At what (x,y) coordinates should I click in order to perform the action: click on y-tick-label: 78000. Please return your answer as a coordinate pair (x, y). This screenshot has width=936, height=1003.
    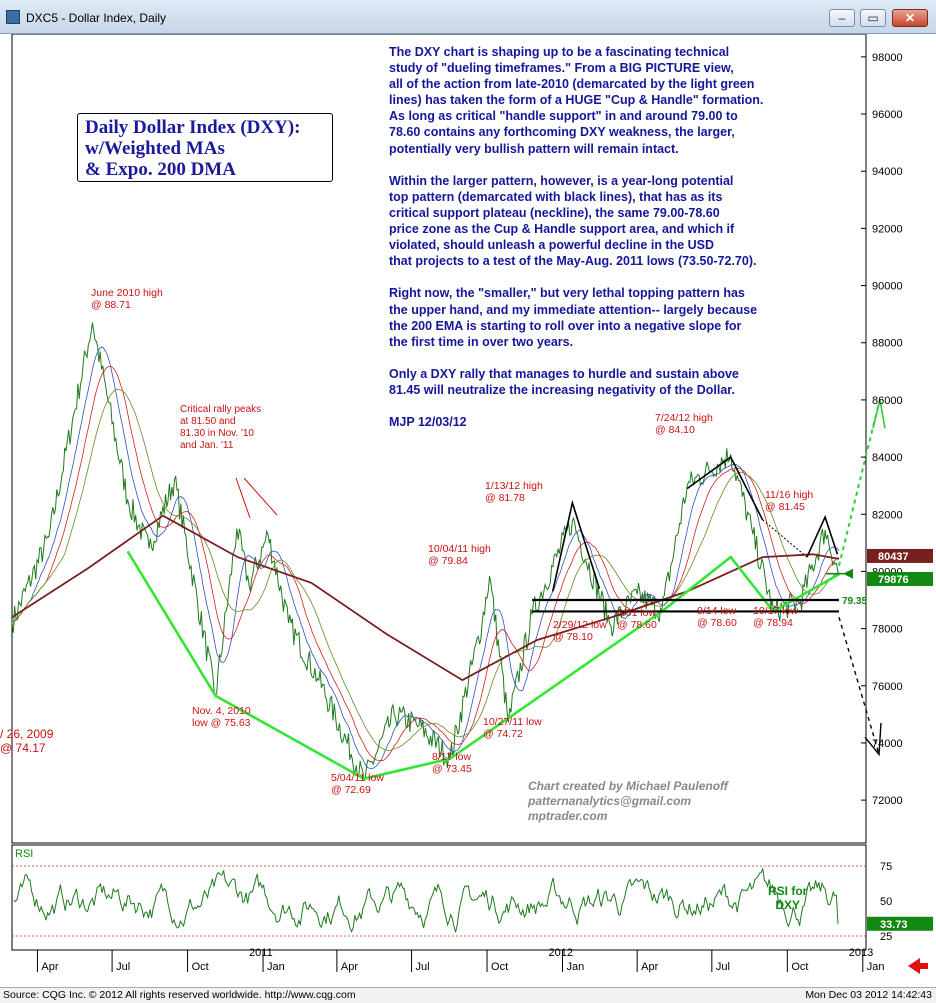
    Looking at the image, I should click on (887, 630).